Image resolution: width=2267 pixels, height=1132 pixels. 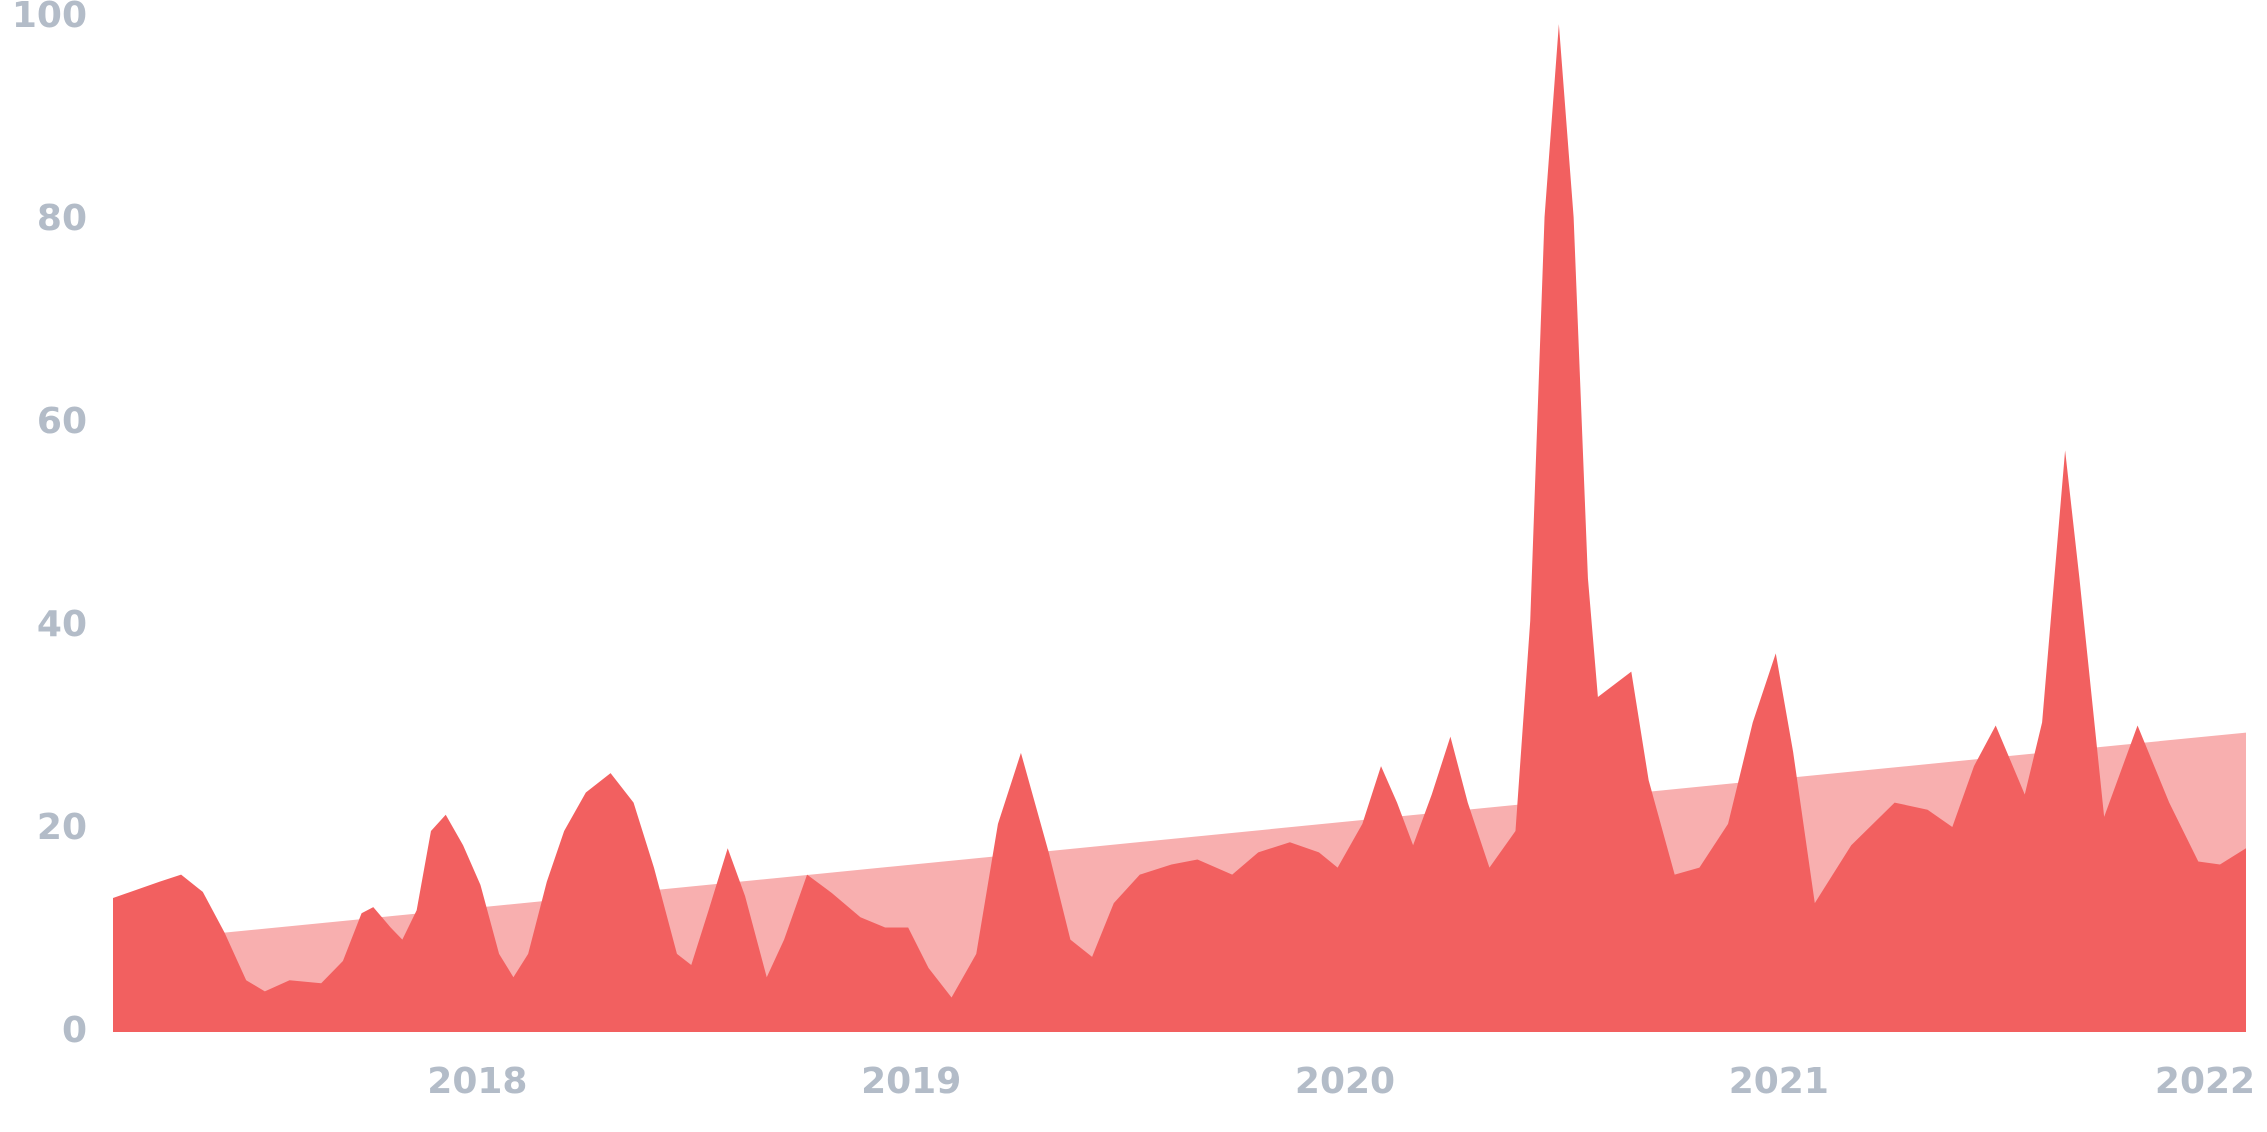 I want to click on y-tick-label: 100, so click(x=49, y=18).